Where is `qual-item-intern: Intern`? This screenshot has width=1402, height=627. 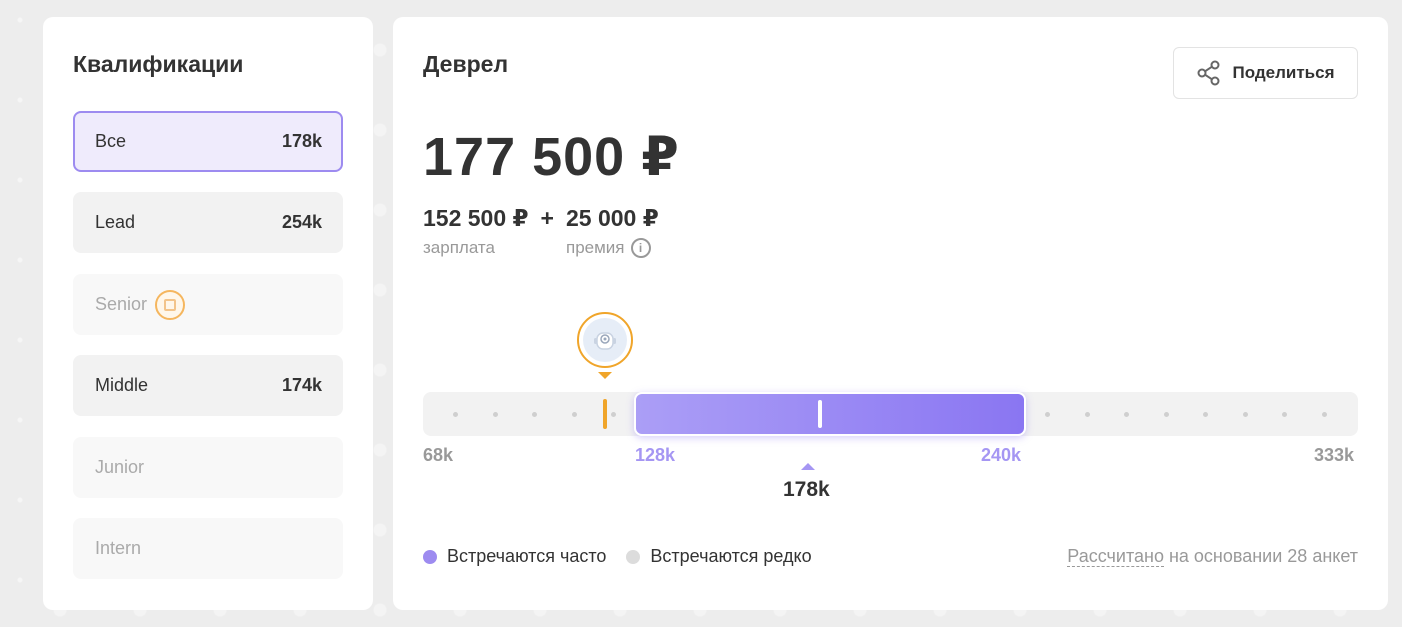 qual-item-intern: Intern is located at coordinates (208, 548).